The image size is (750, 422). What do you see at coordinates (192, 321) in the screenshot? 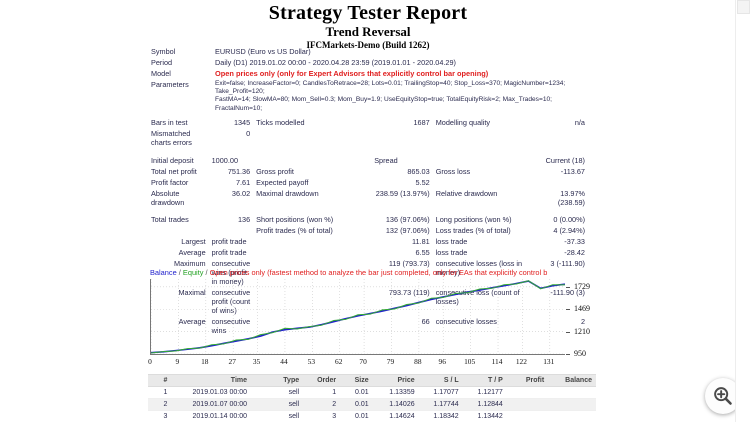
I see `average2-label: Average` at bounding box center [192, 321].